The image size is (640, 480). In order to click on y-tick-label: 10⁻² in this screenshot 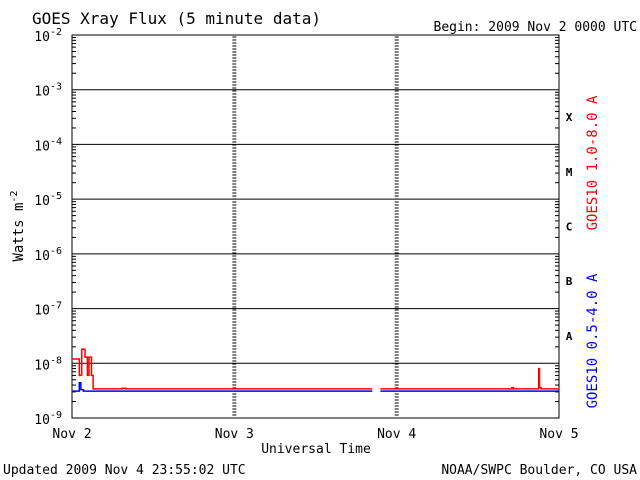, I will do `click(48, 36)`.